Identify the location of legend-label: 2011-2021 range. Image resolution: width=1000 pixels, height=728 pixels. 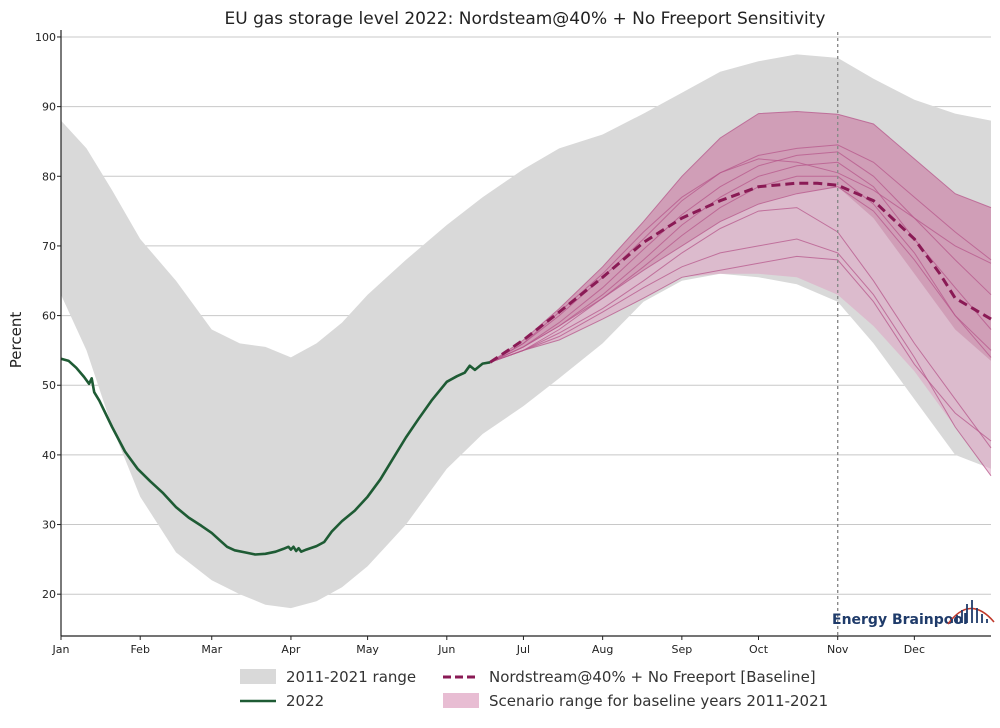
(351, 677).